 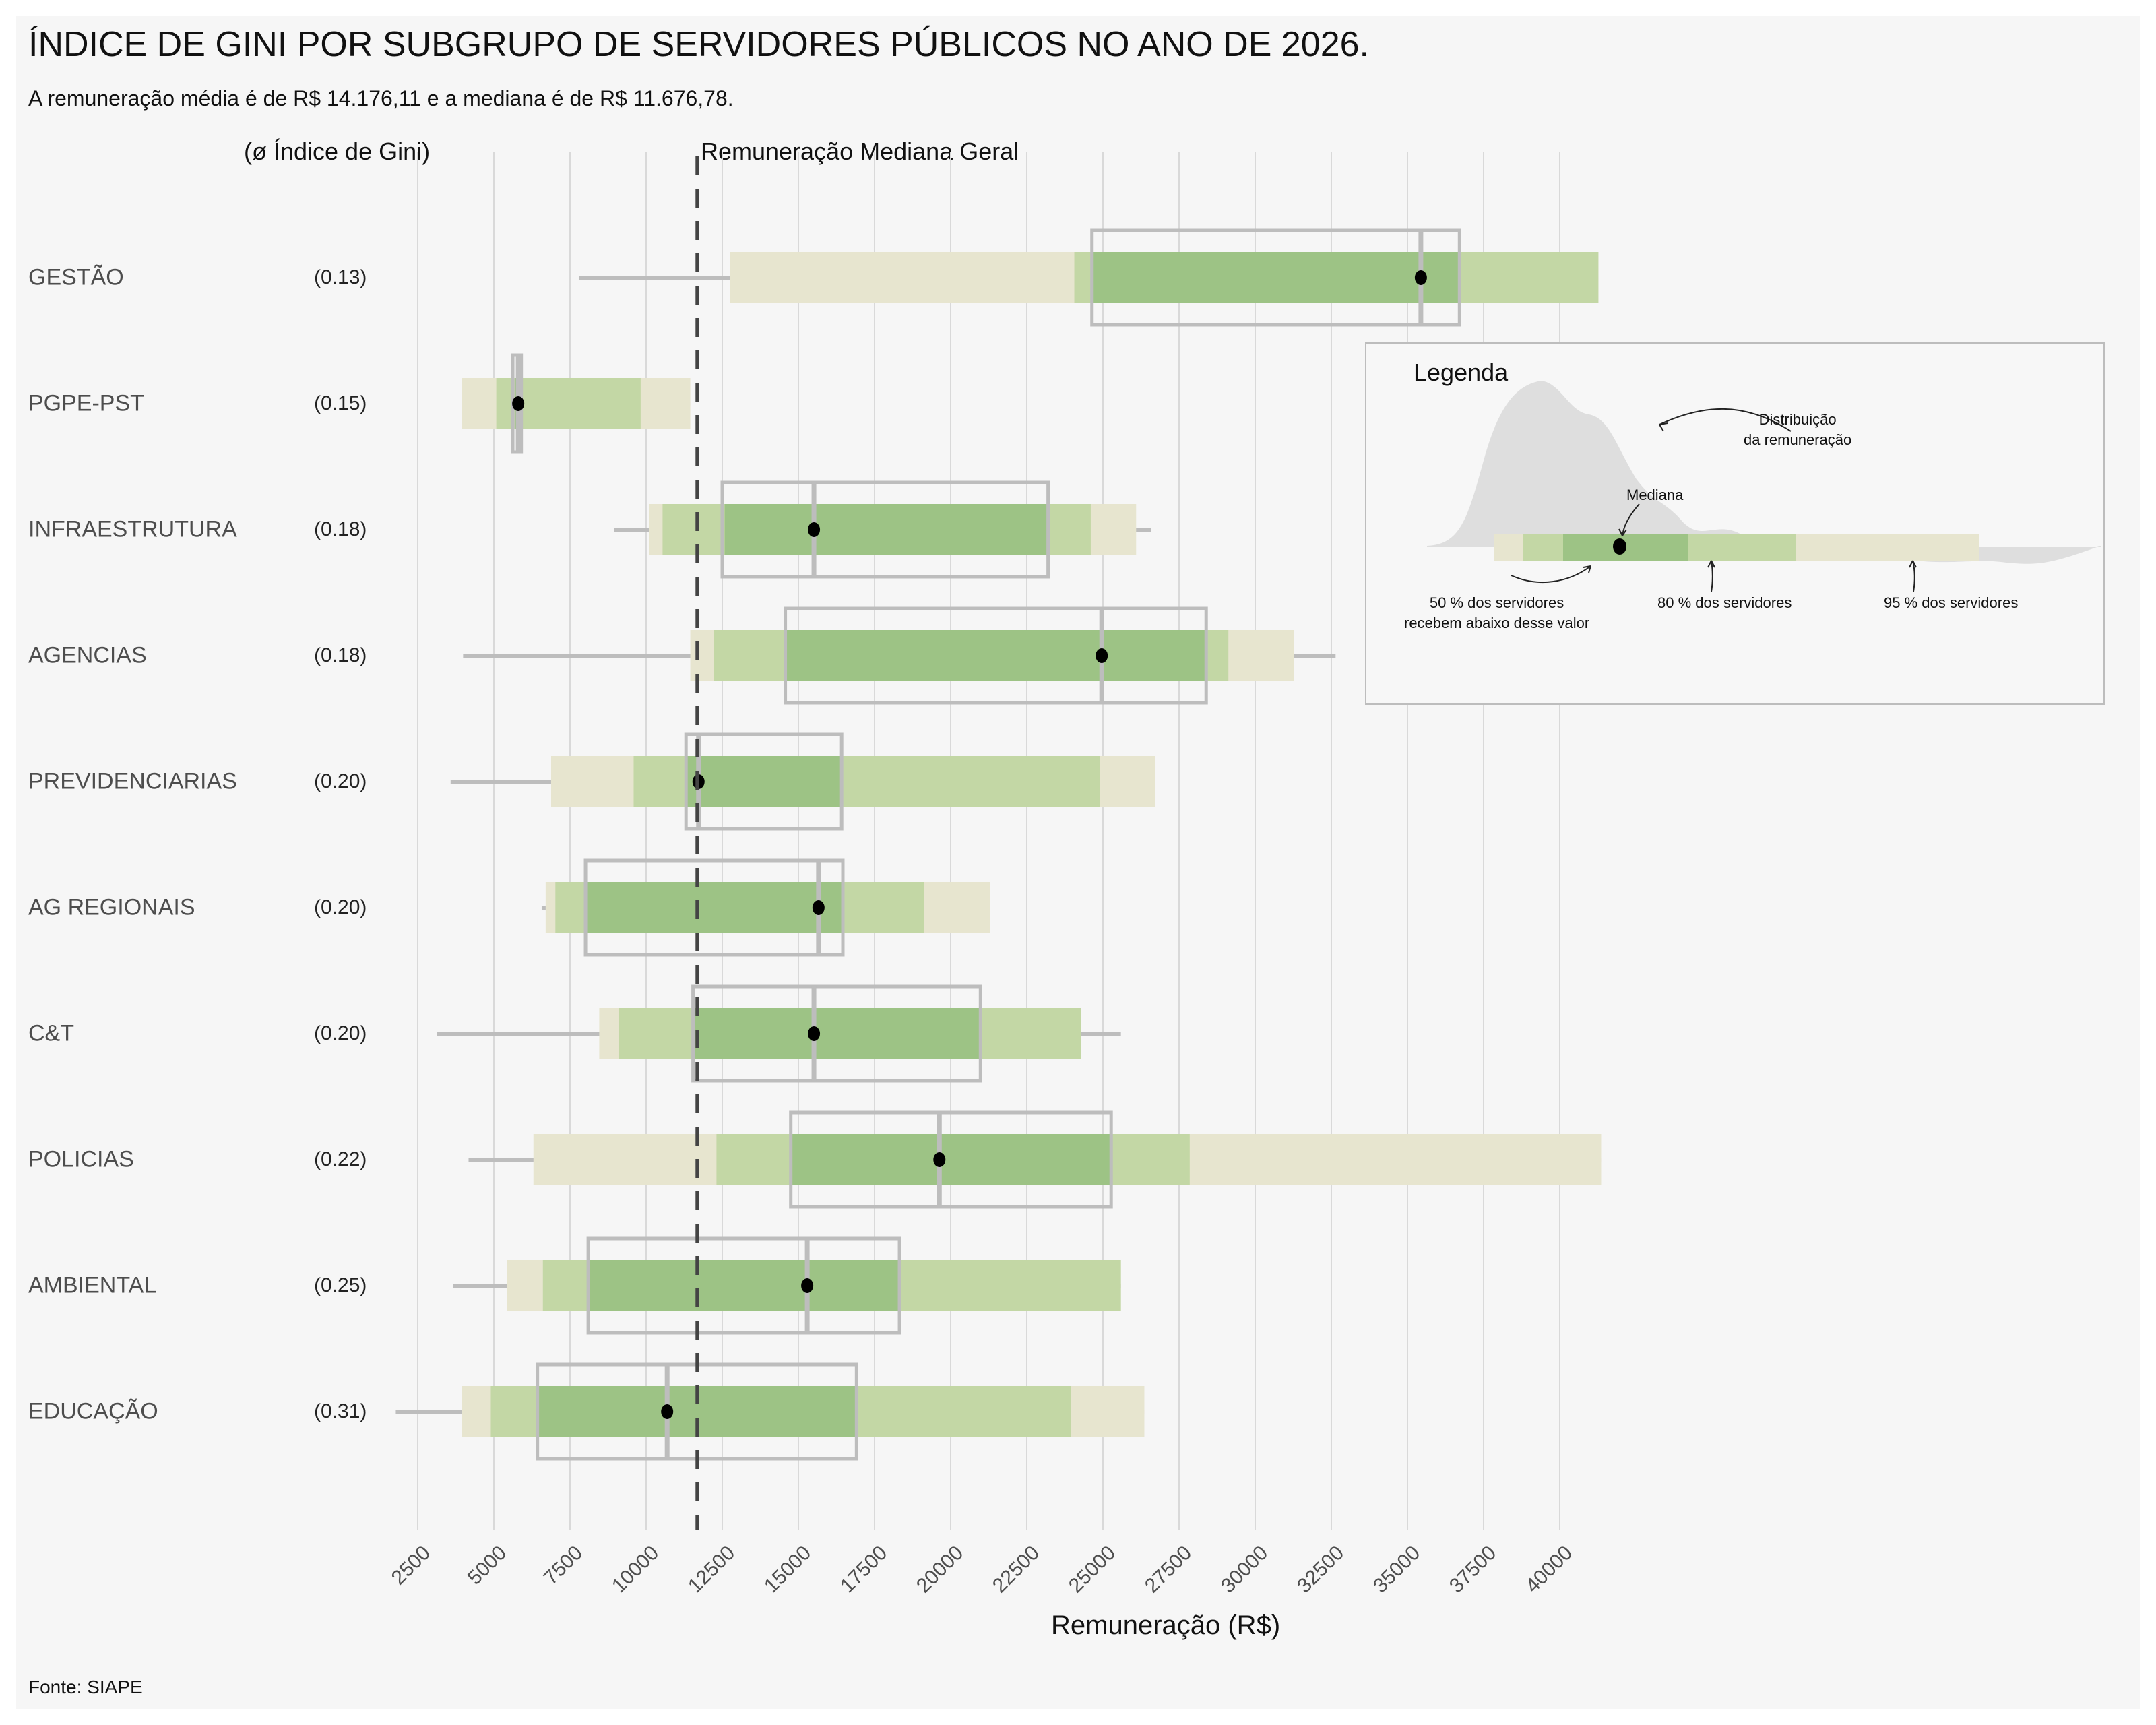 I want to click on gini-value: (0.31), so click(x=340, y=1411).